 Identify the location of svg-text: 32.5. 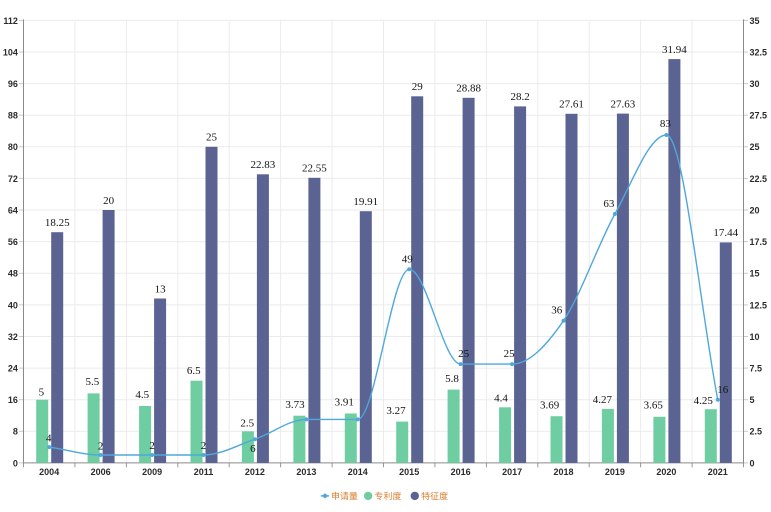
(759, 52).